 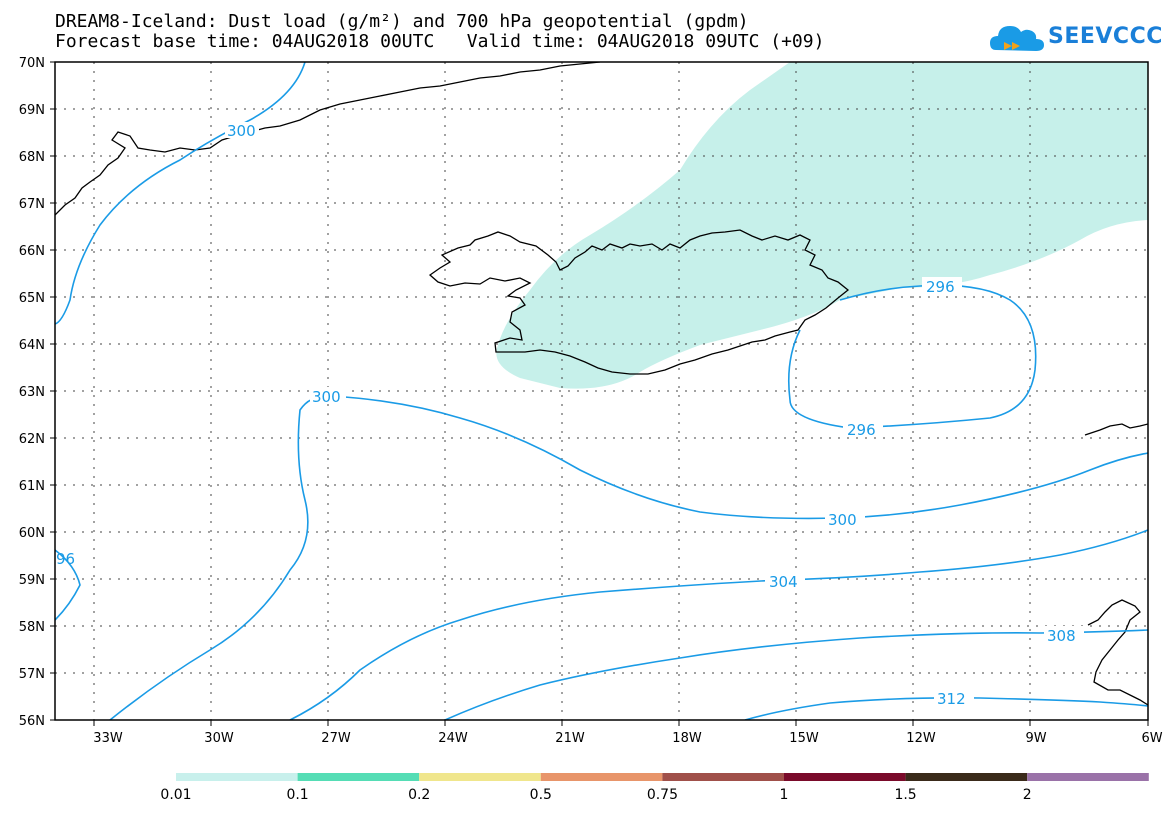 What do you see at coordinates (783, 582) in the screenshot?
I see `contour-label-304: 304` at bounding box center [783, 582].